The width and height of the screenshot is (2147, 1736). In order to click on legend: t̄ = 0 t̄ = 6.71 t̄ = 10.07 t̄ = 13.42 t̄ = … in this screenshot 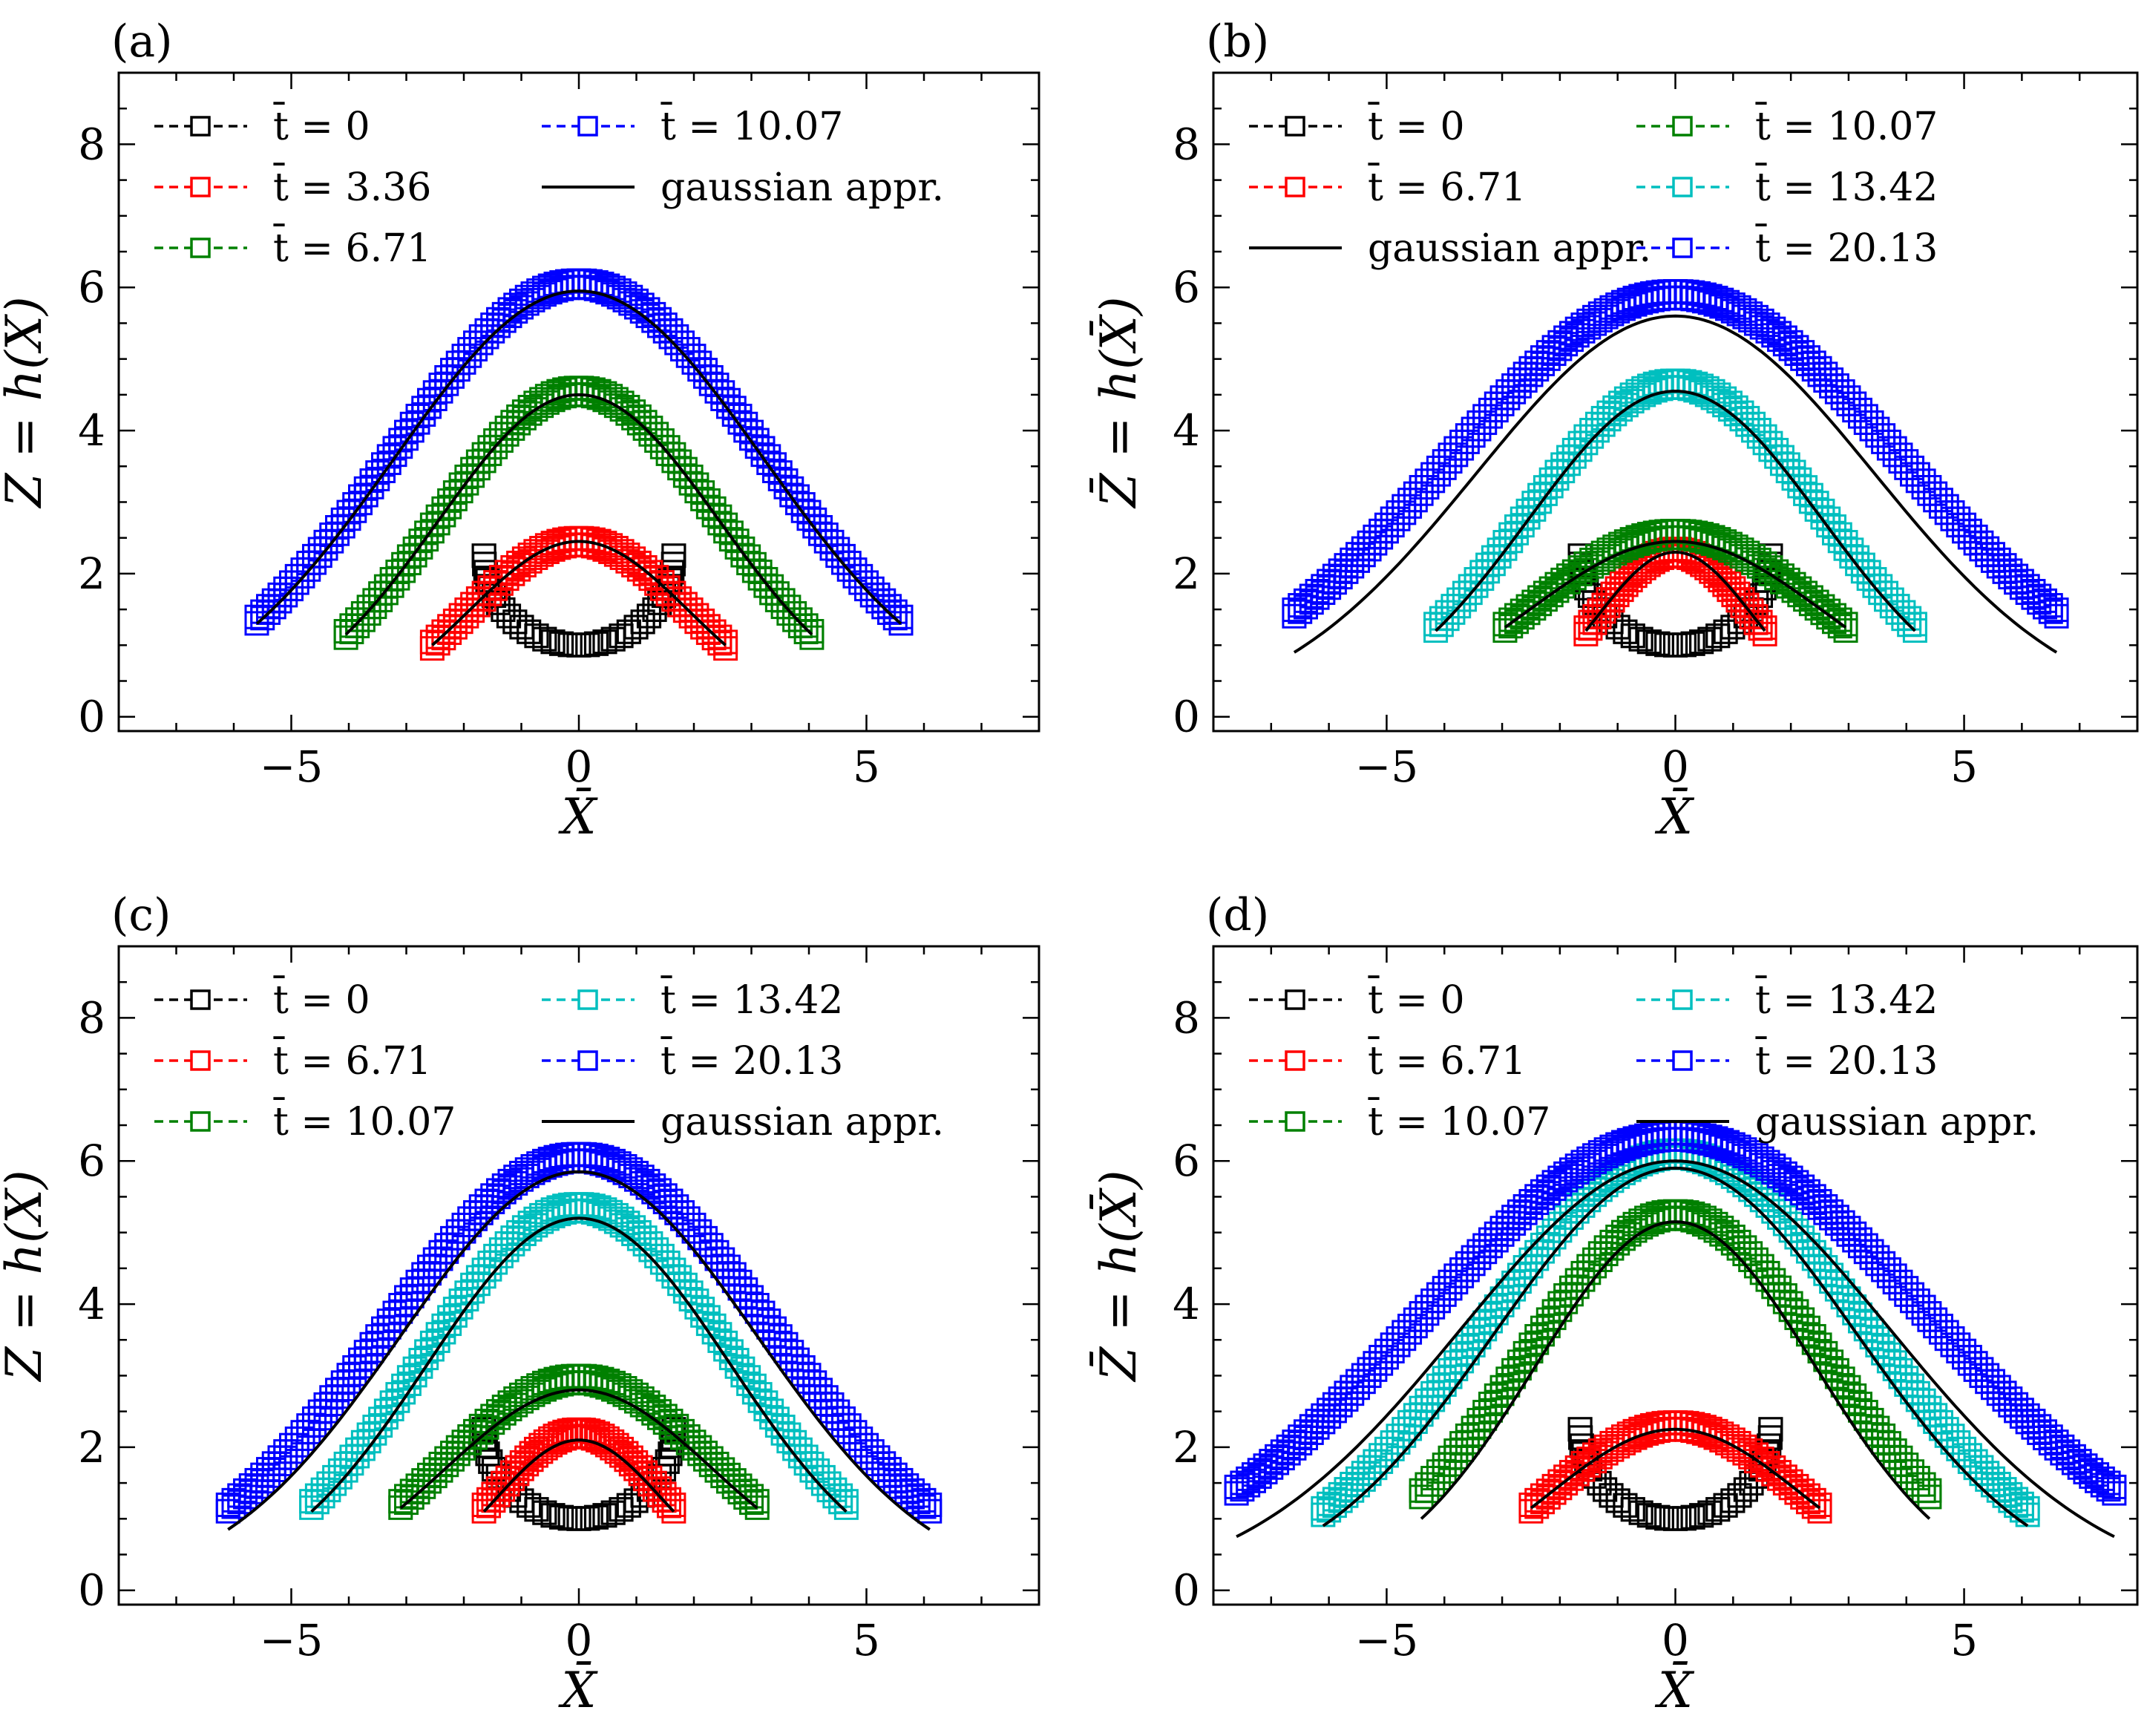, I will do `click(549, 1060)`.